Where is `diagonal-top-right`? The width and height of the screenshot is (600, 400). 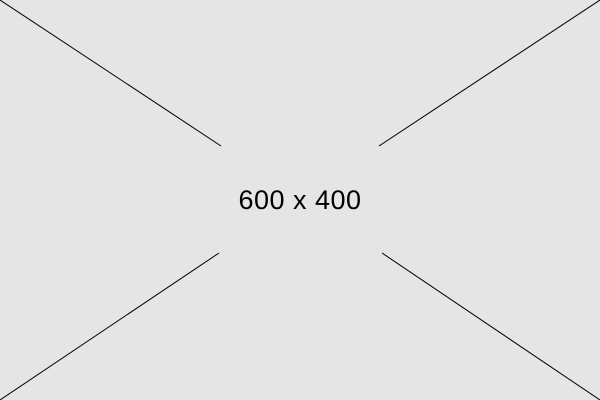
diagonal-top-right is located at coordinates (489, 73).